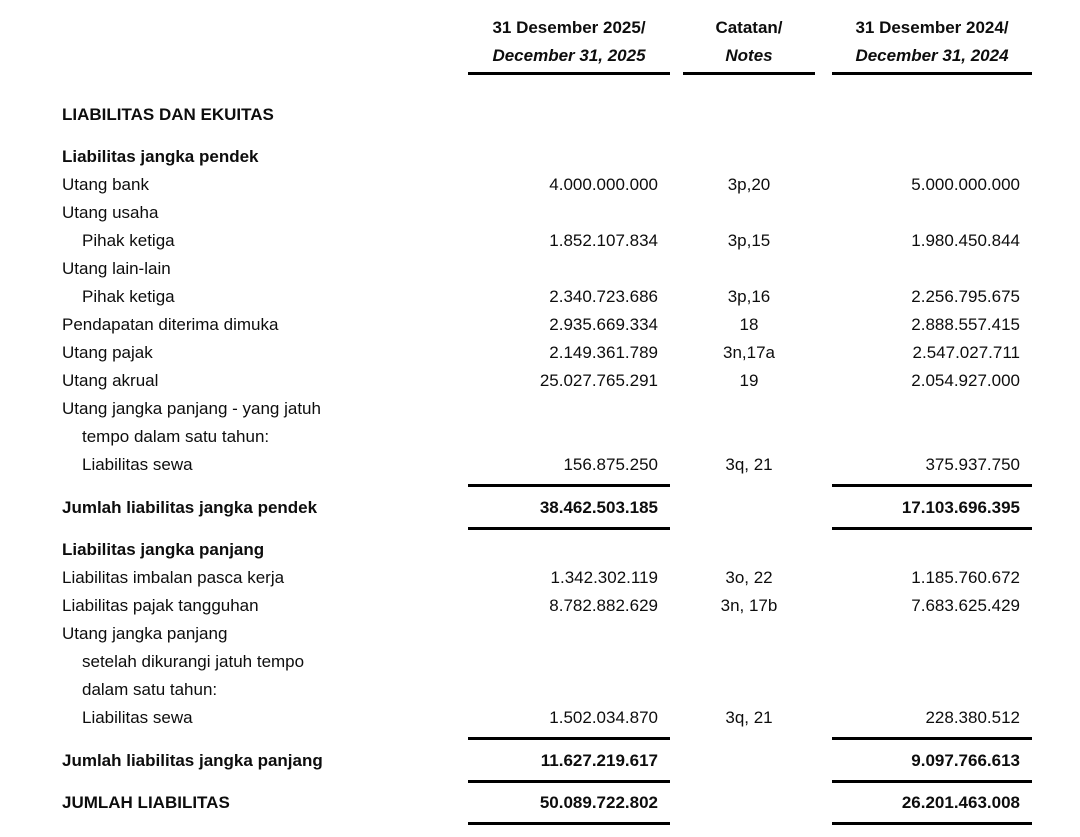 This screenshot has height=837, width=1080. What do you see at coordinates (569, 765) in the screenshot?
I see `value-2025: 11.627.219.617` at bounding box center [569, 765].